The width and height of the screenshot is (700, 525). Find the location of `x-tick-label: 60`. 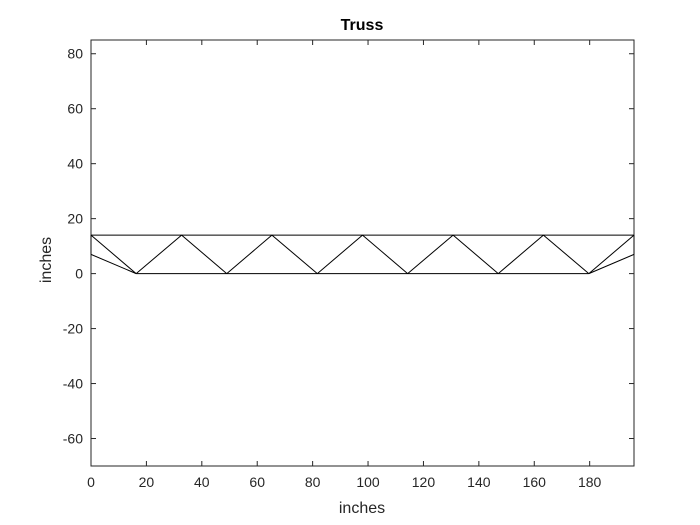

x-tick-label: 60 is located at coordinates (257, 482).